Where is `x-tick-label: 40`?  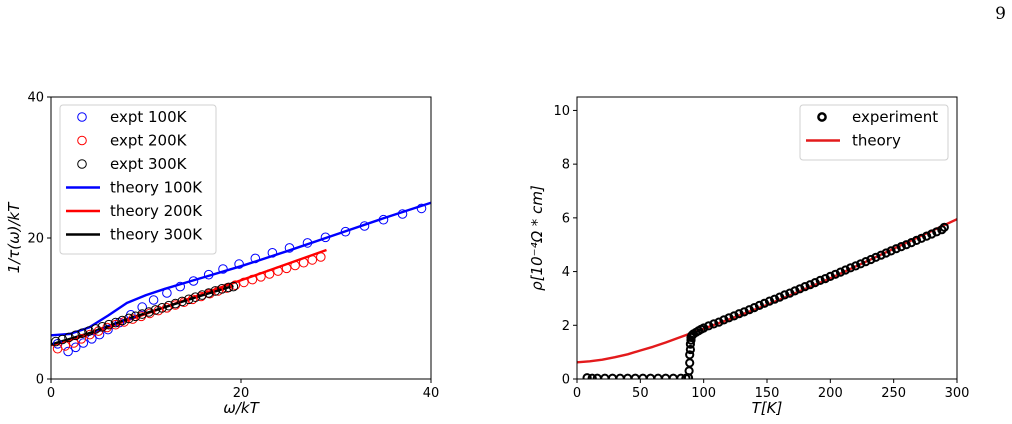 x-tick-label: 40 is located at coordinates (431, 393).